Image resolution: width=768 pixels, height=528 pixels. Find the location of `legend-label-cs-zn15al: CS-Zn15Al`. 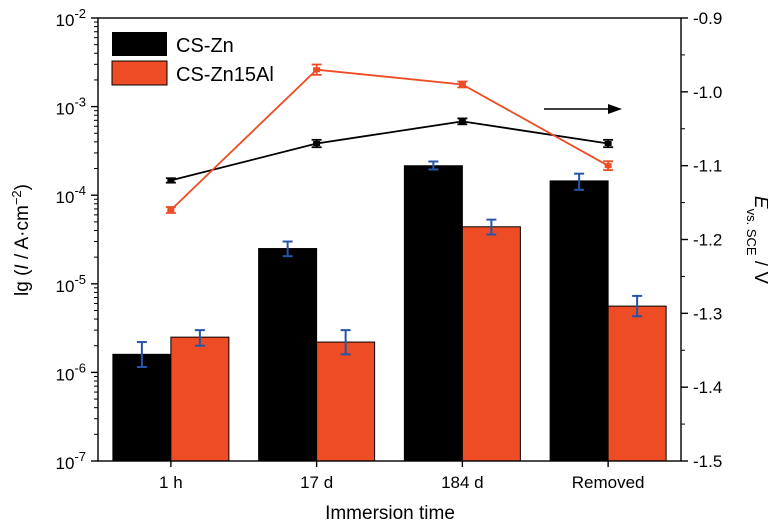

legend-label-cs-zn15al: CS-Zn15Al is located at coordinates (225, 75).